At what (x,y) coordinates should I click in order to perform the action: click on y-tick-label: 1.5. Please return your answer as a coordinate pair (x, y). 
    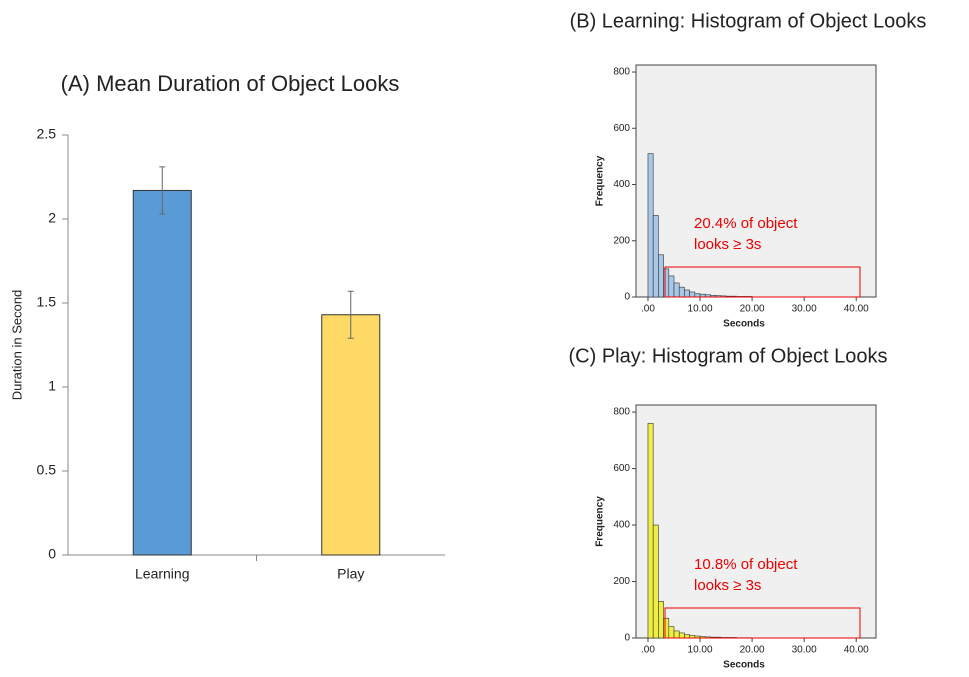
    Looking at the image, I should click on (47, 302).